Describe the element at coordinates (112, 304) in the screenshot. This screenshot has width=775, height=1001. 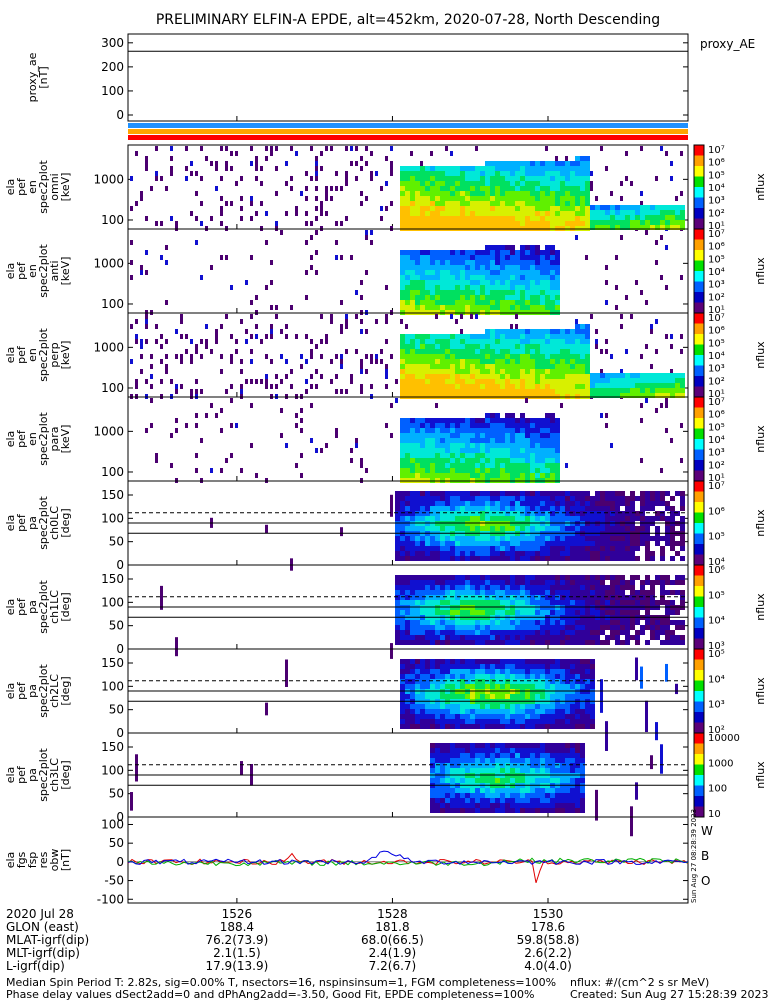
I see `ytick-label: 100` at that location.